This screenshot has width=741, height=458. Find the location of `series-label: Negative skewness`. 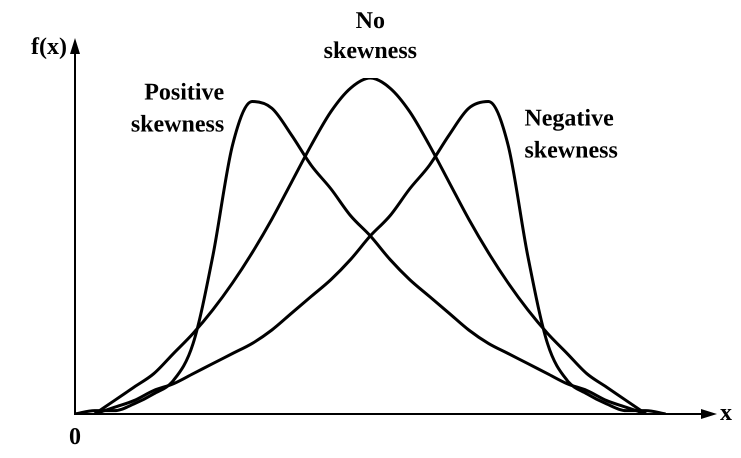

series-label: Negative skewness is located at coordinates (571, 135).